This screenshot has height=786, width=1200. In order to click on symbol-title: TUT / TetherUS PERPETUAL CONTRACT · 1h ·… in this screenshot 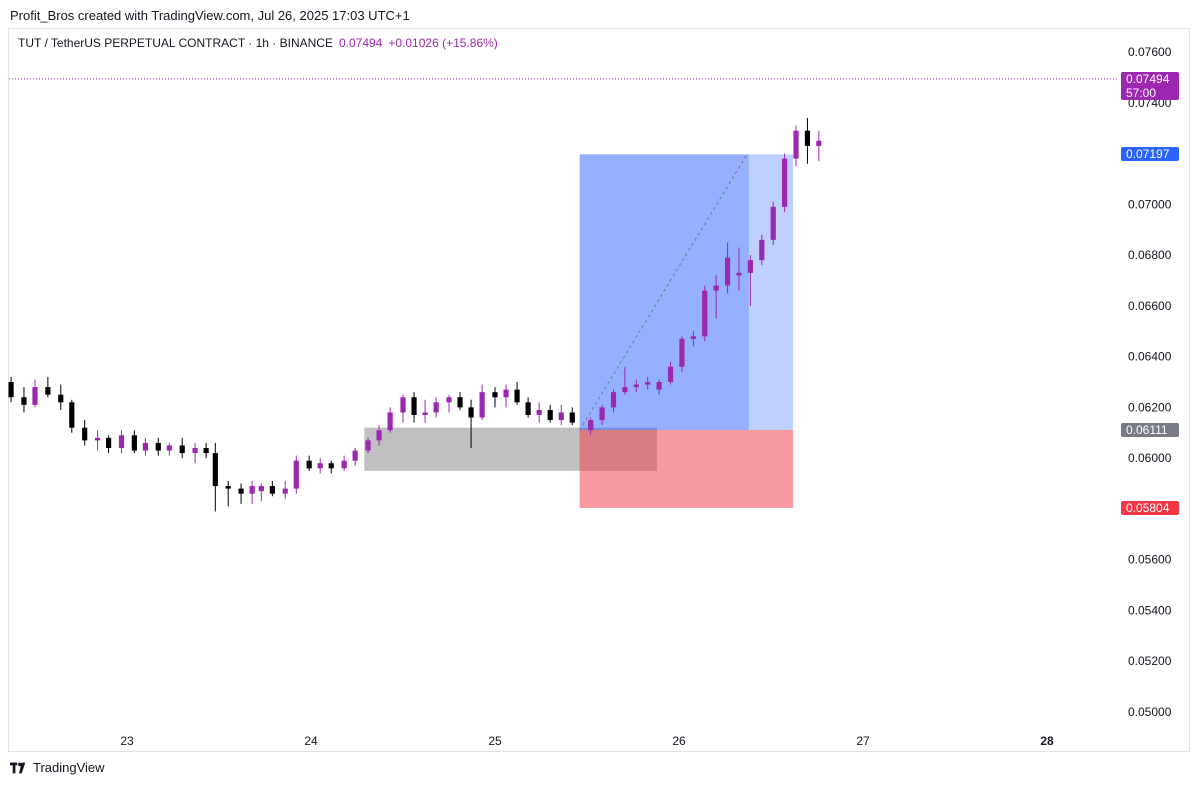, I will do `click(175, 43)`.